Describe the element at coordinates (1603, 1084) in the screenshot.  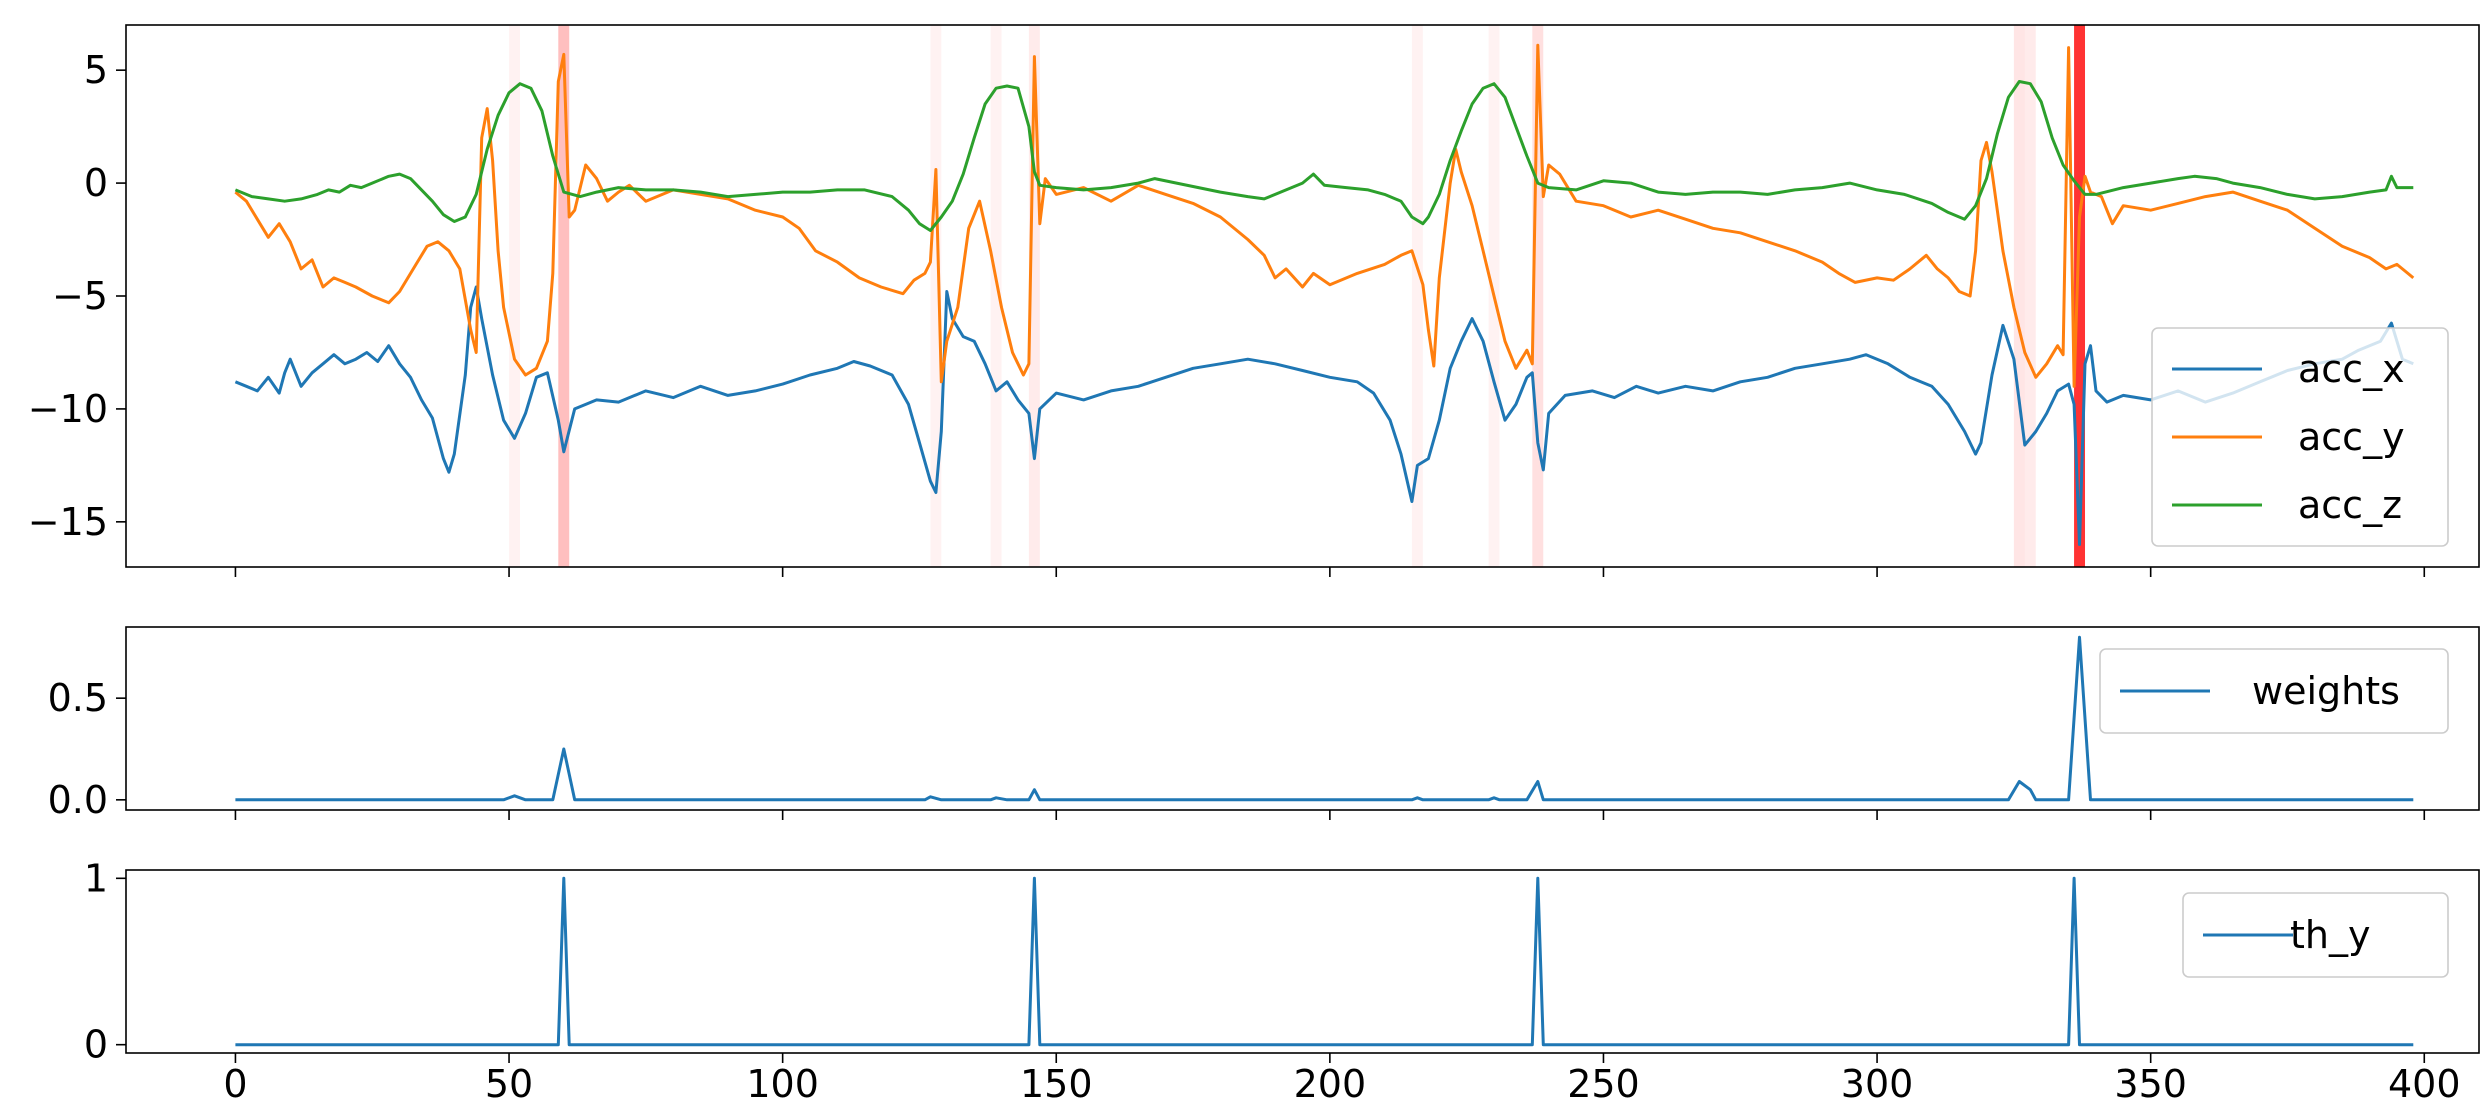
I see `x-tick-label: 250` at that location.